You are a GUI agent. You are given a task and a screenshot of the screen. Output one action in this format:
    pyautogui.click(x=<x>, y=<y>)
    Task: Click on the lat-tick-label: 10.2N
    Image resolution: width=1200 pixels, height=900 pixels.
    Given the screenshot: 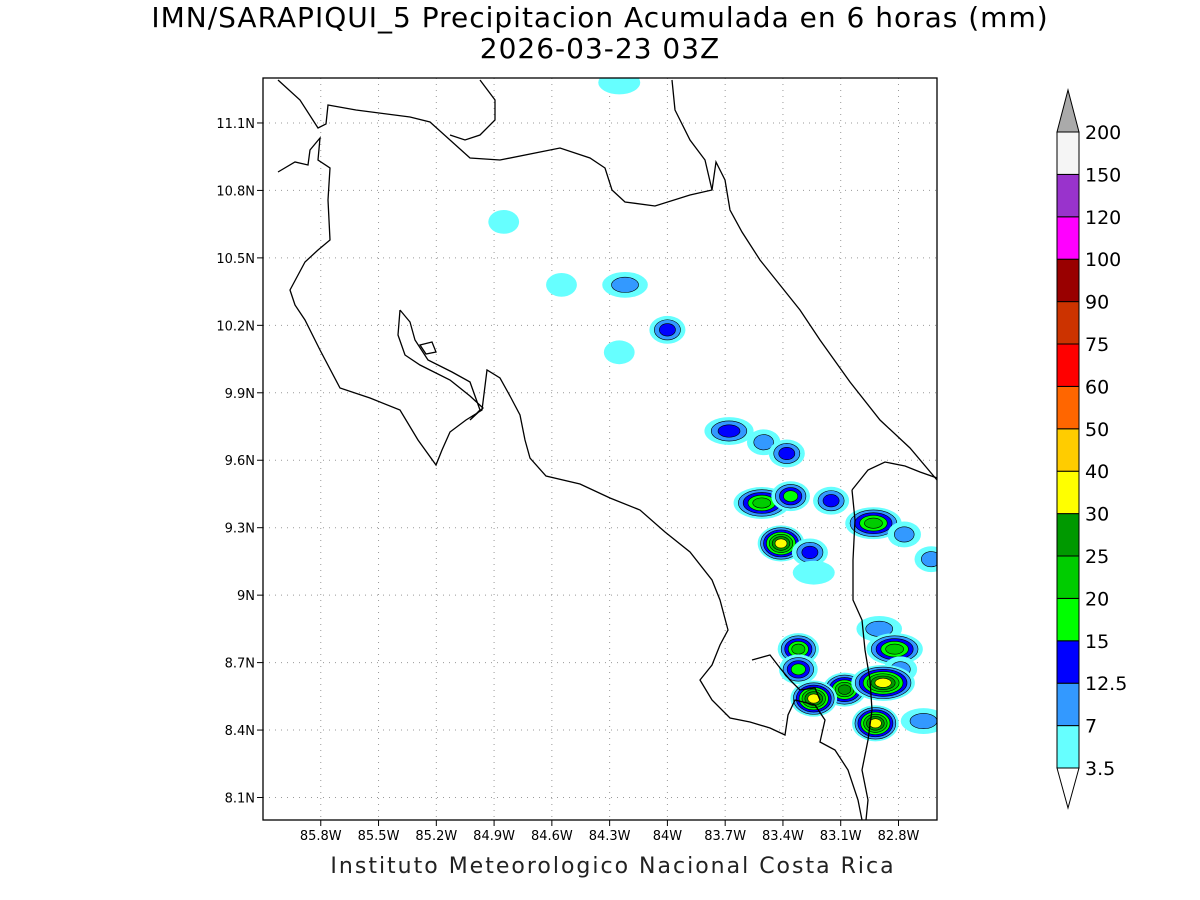 What is the action you would take?
    pyautogui.click(x=235, y=326)
    